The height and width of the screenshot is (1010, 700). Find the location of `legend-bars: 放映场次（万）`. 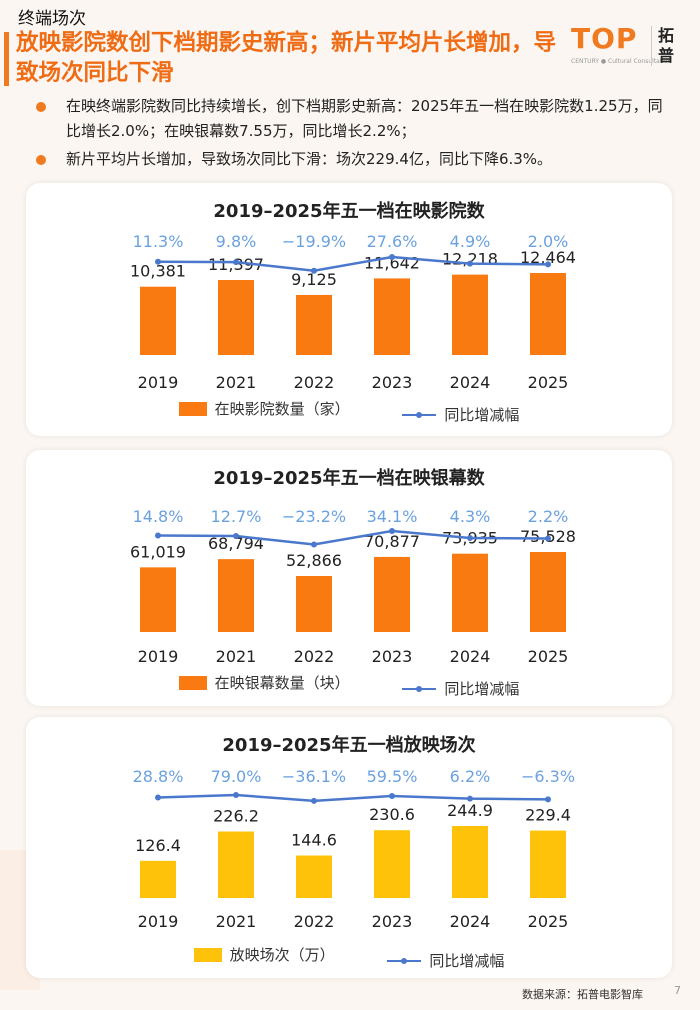

legend-bars: 放映场次（万） is located at coordinates (264, 954).